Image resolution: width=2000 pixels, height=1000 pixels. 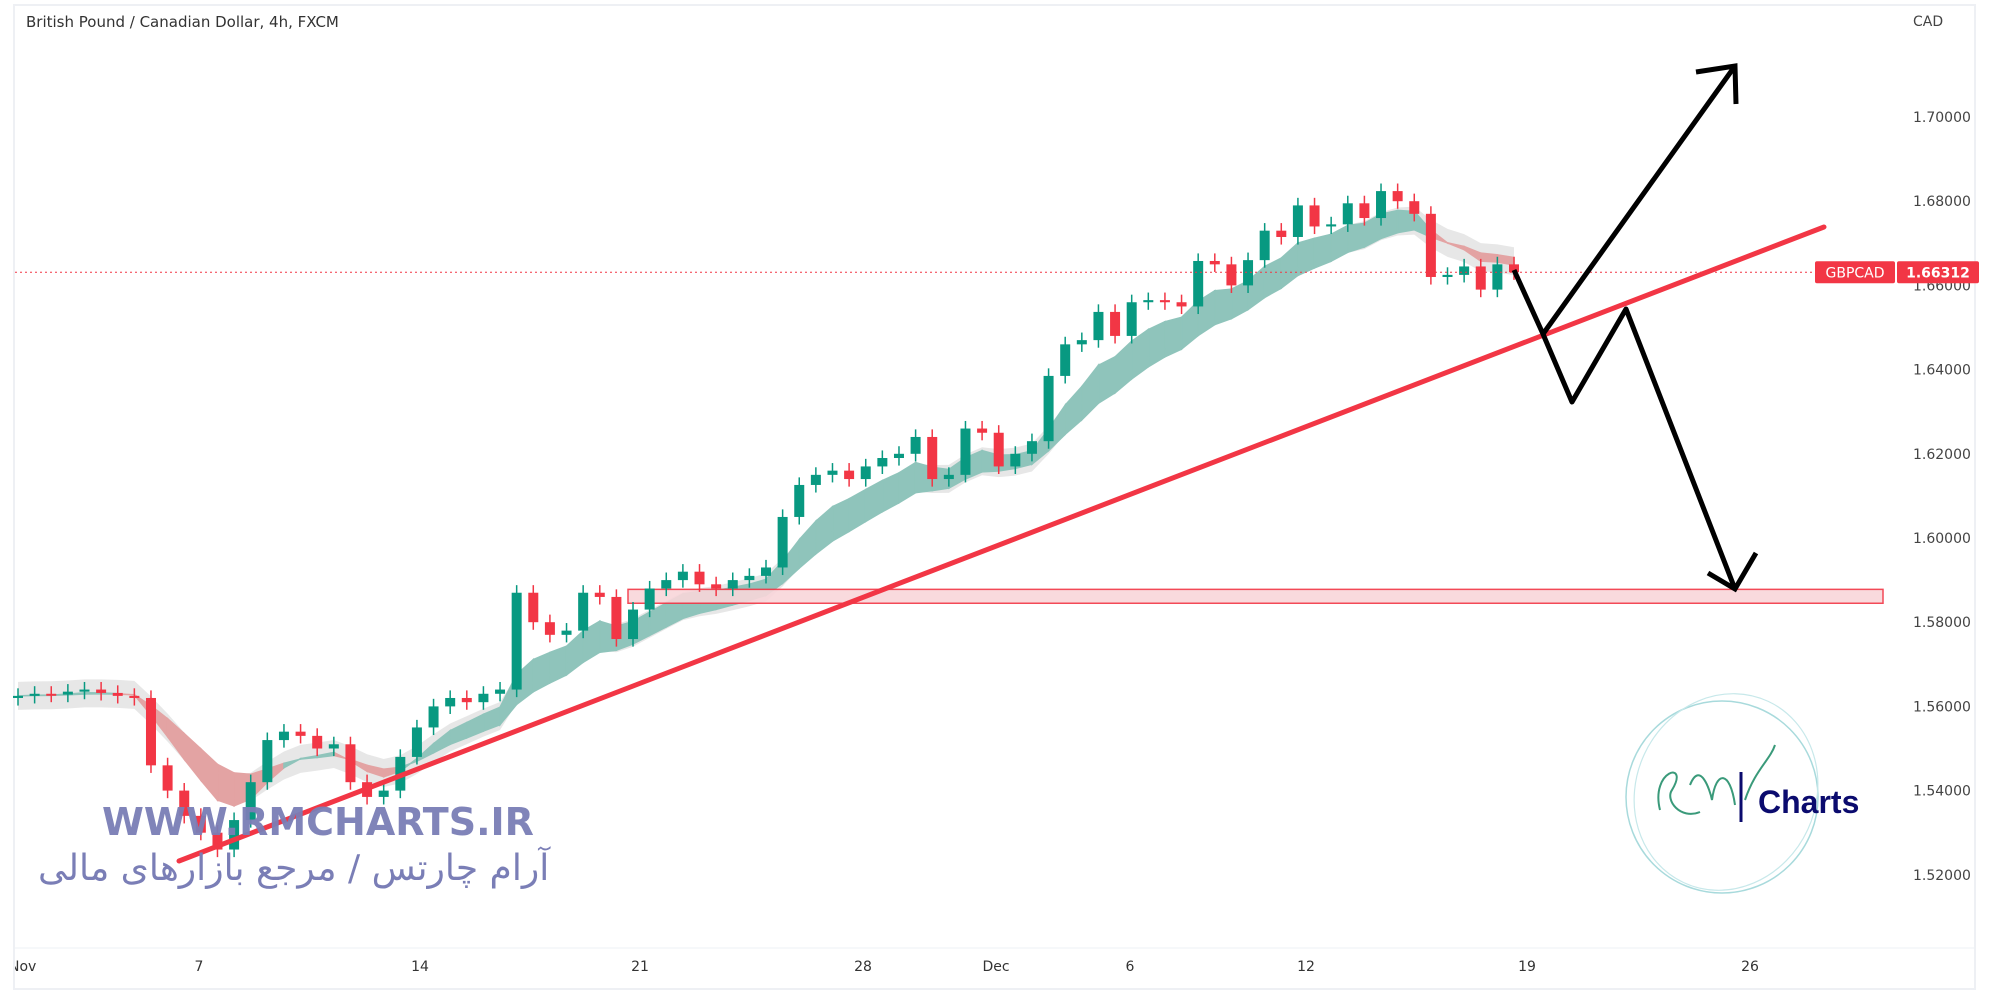 I want to click on price-tick: 1.54000, so click(x=1942, y=792).